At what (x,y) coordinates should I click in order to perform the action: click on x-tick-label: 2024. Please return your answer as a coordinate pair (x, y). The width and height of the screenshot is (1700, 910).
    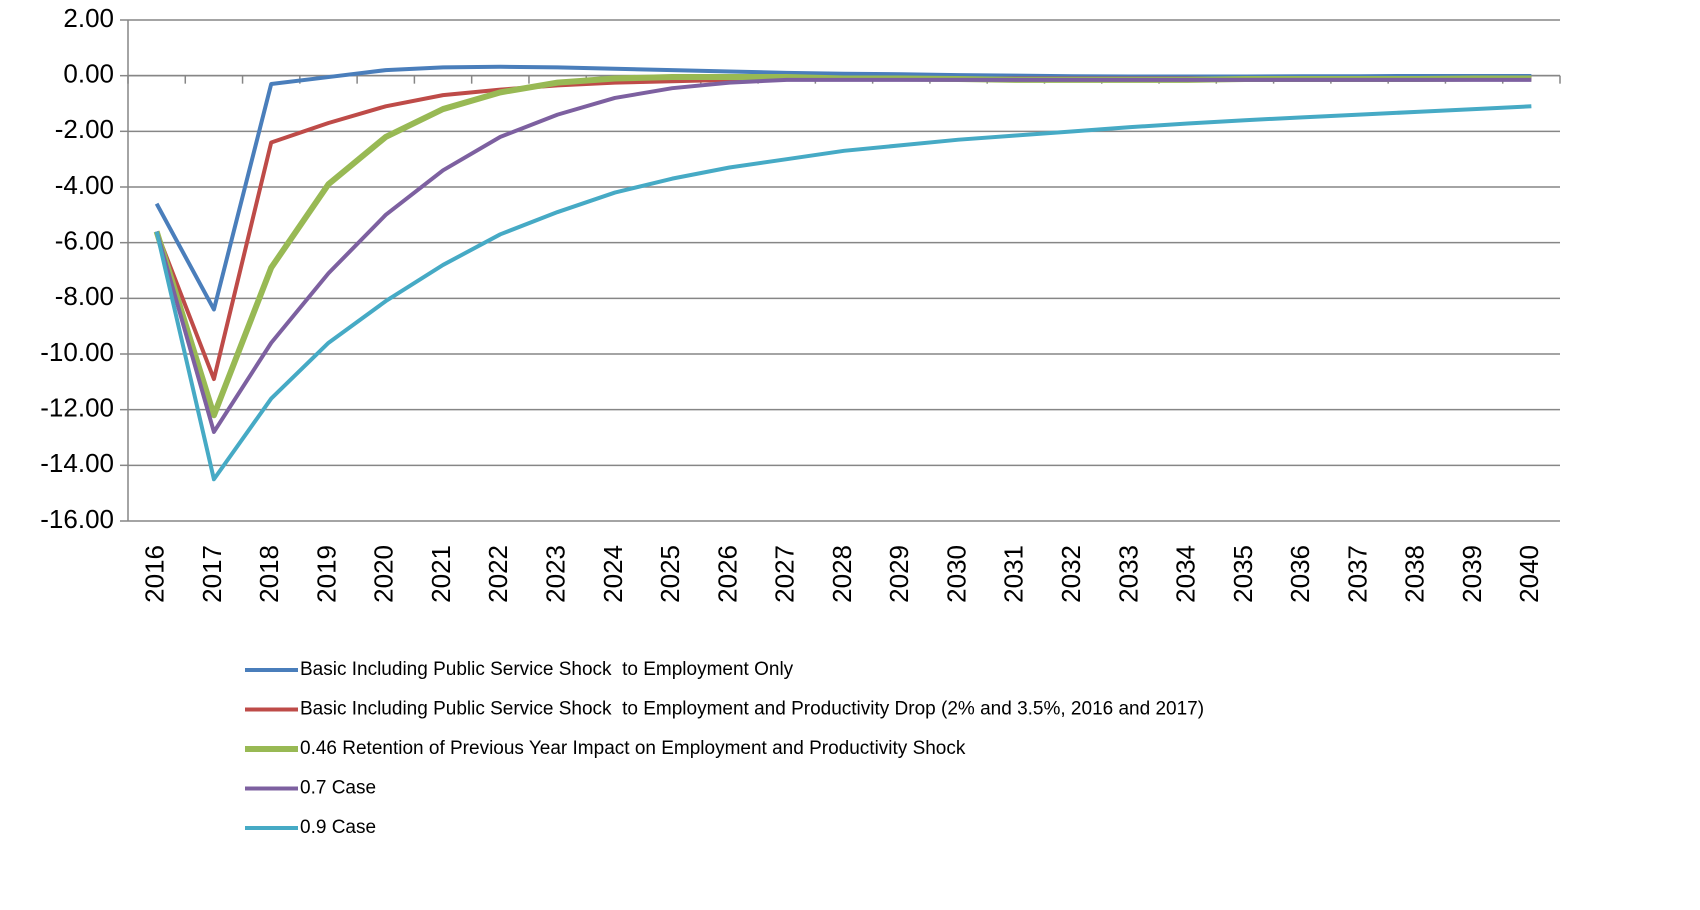
    Looking at the image, I should click on (613, 574).